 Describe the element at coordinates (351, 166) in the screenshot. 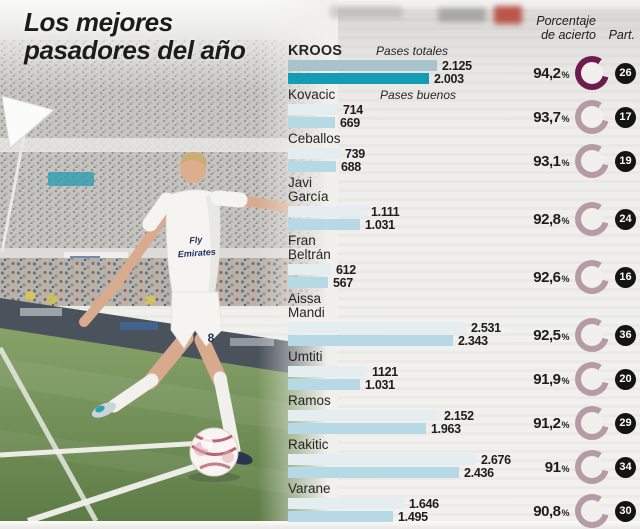

I see `value-pases-buenos: 688` at that location.